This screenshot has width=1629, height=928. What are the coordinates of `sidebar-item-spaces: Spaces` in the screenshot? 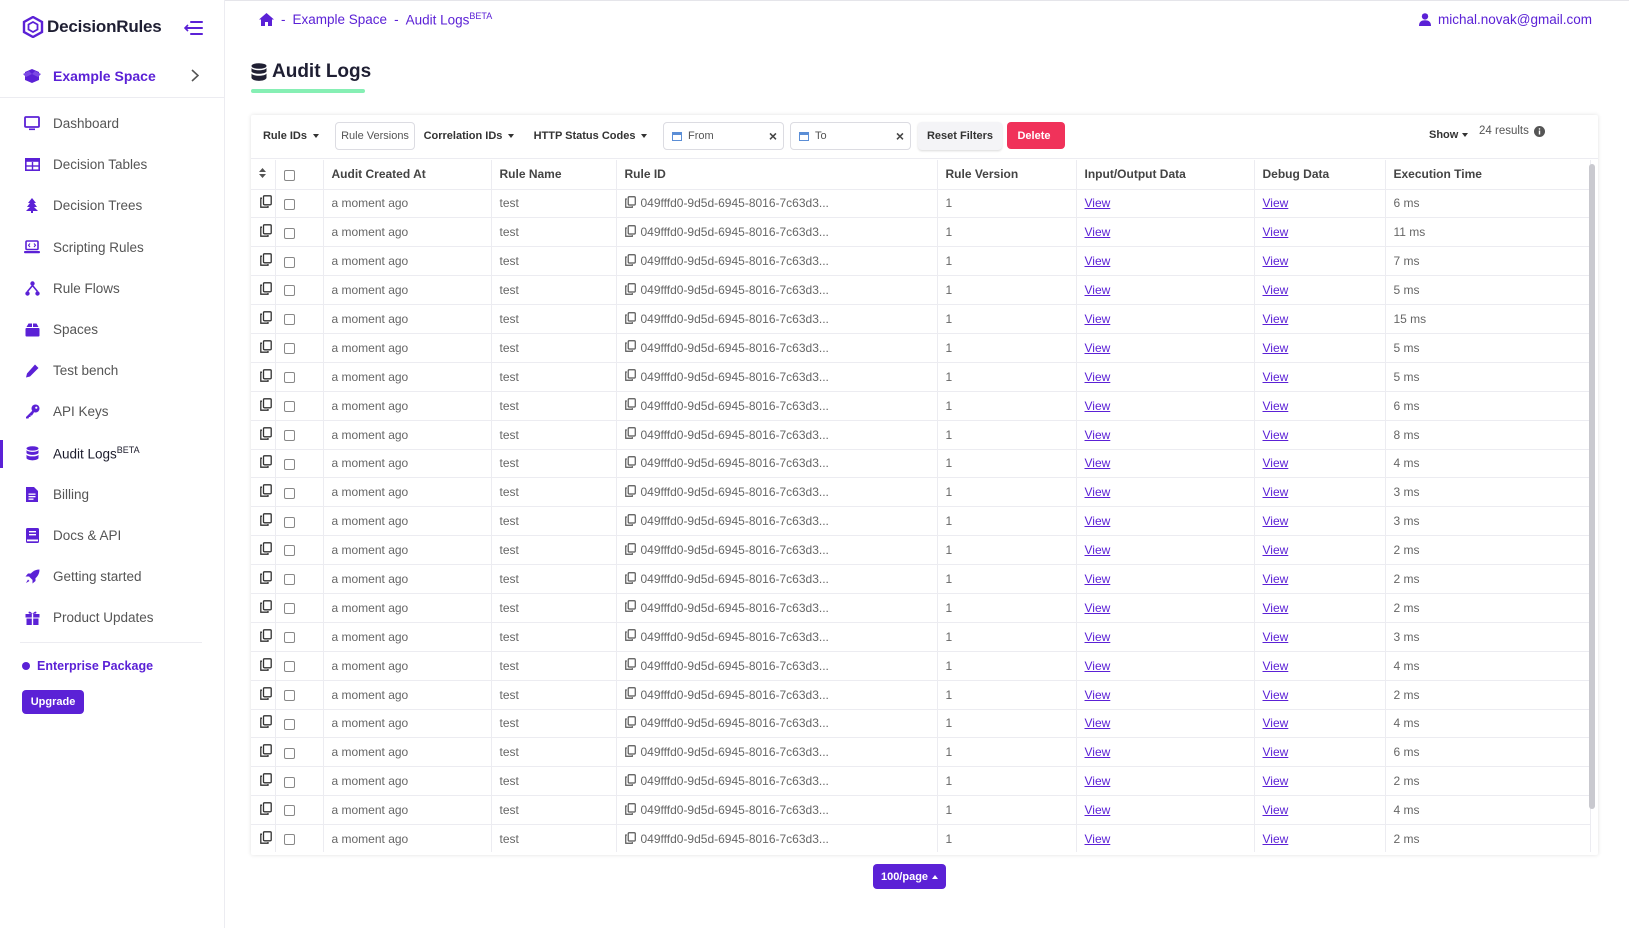 It's located at (112, 329).